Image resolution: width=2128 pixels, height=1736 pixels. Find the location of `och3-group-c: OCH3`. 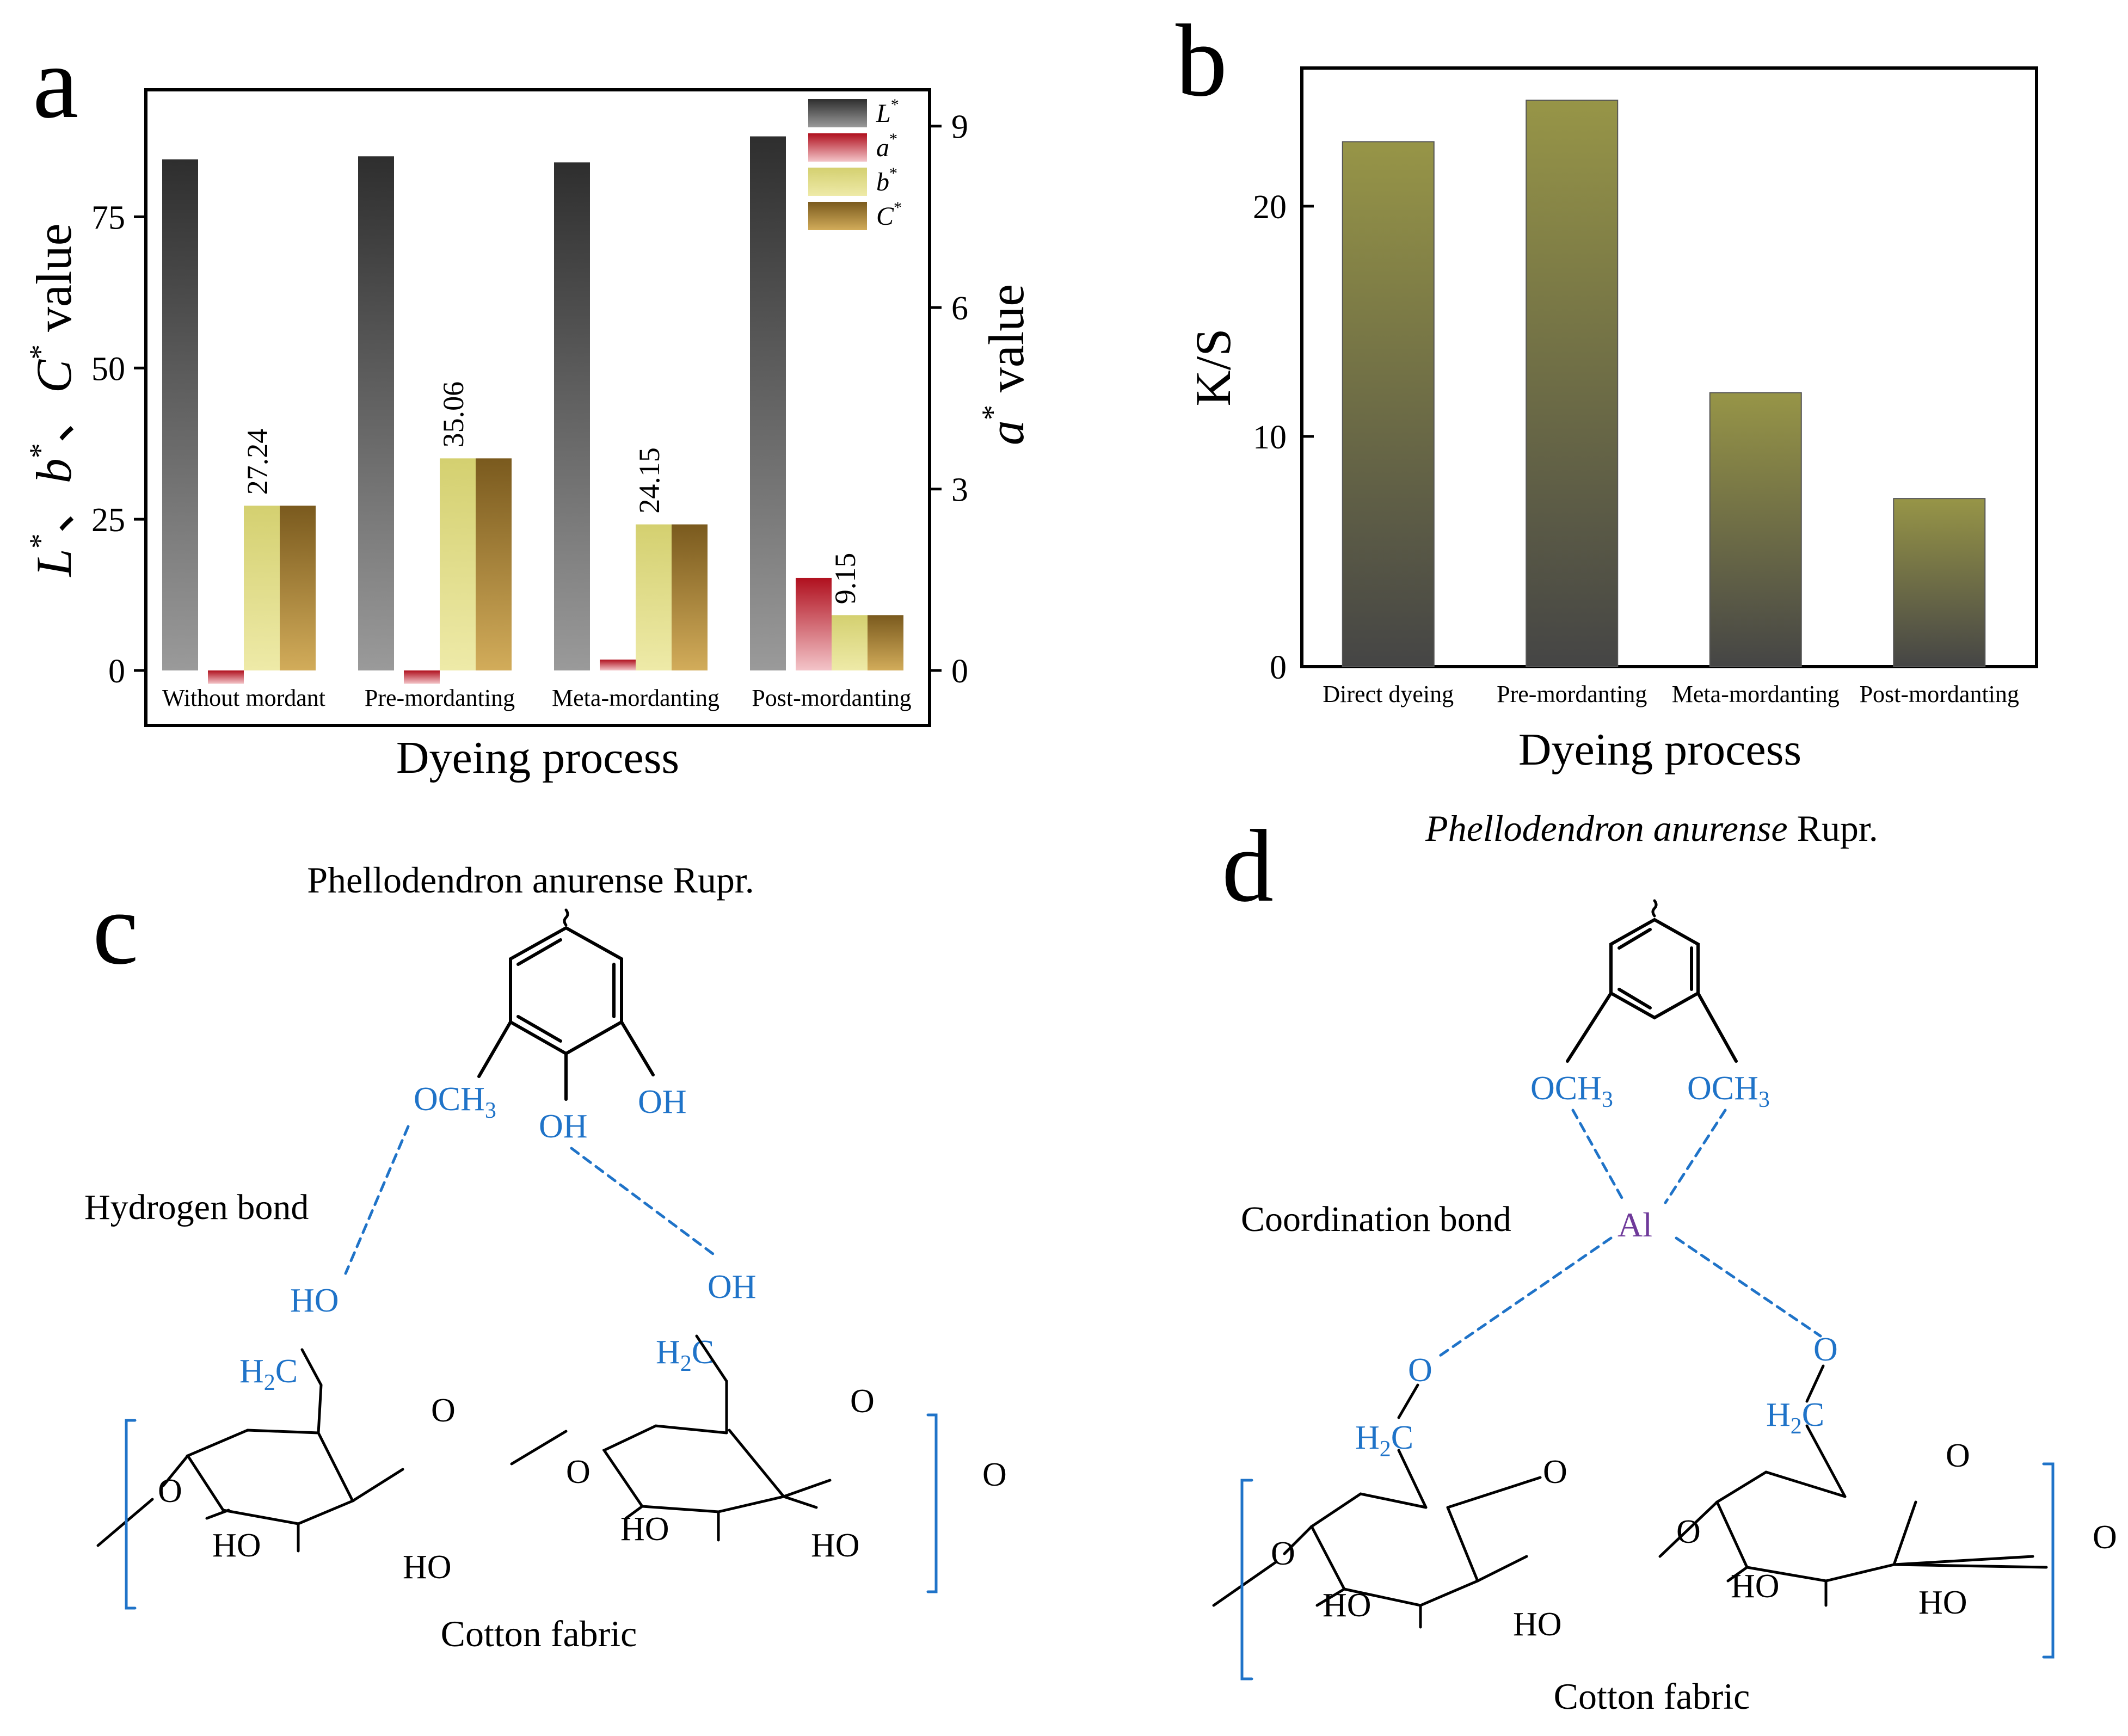

och3-group-c: OCH3 is located at coordinates (455, 1102).